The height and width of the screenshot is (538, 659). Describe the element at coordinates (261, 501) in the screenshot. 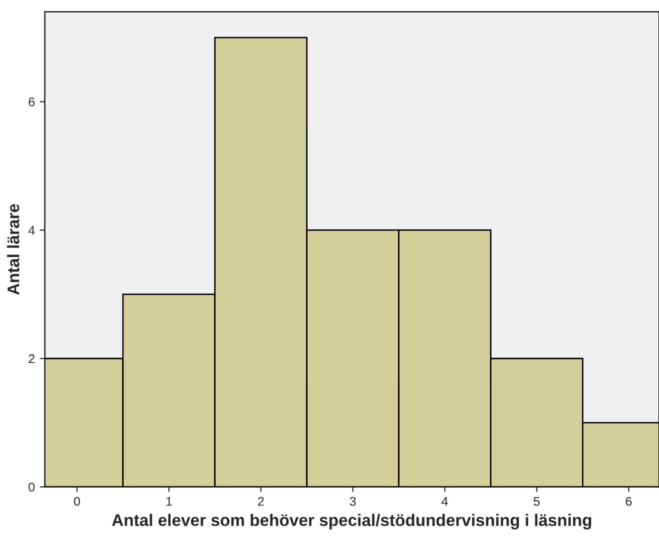

I see `x-tick-label: 2` at that location.